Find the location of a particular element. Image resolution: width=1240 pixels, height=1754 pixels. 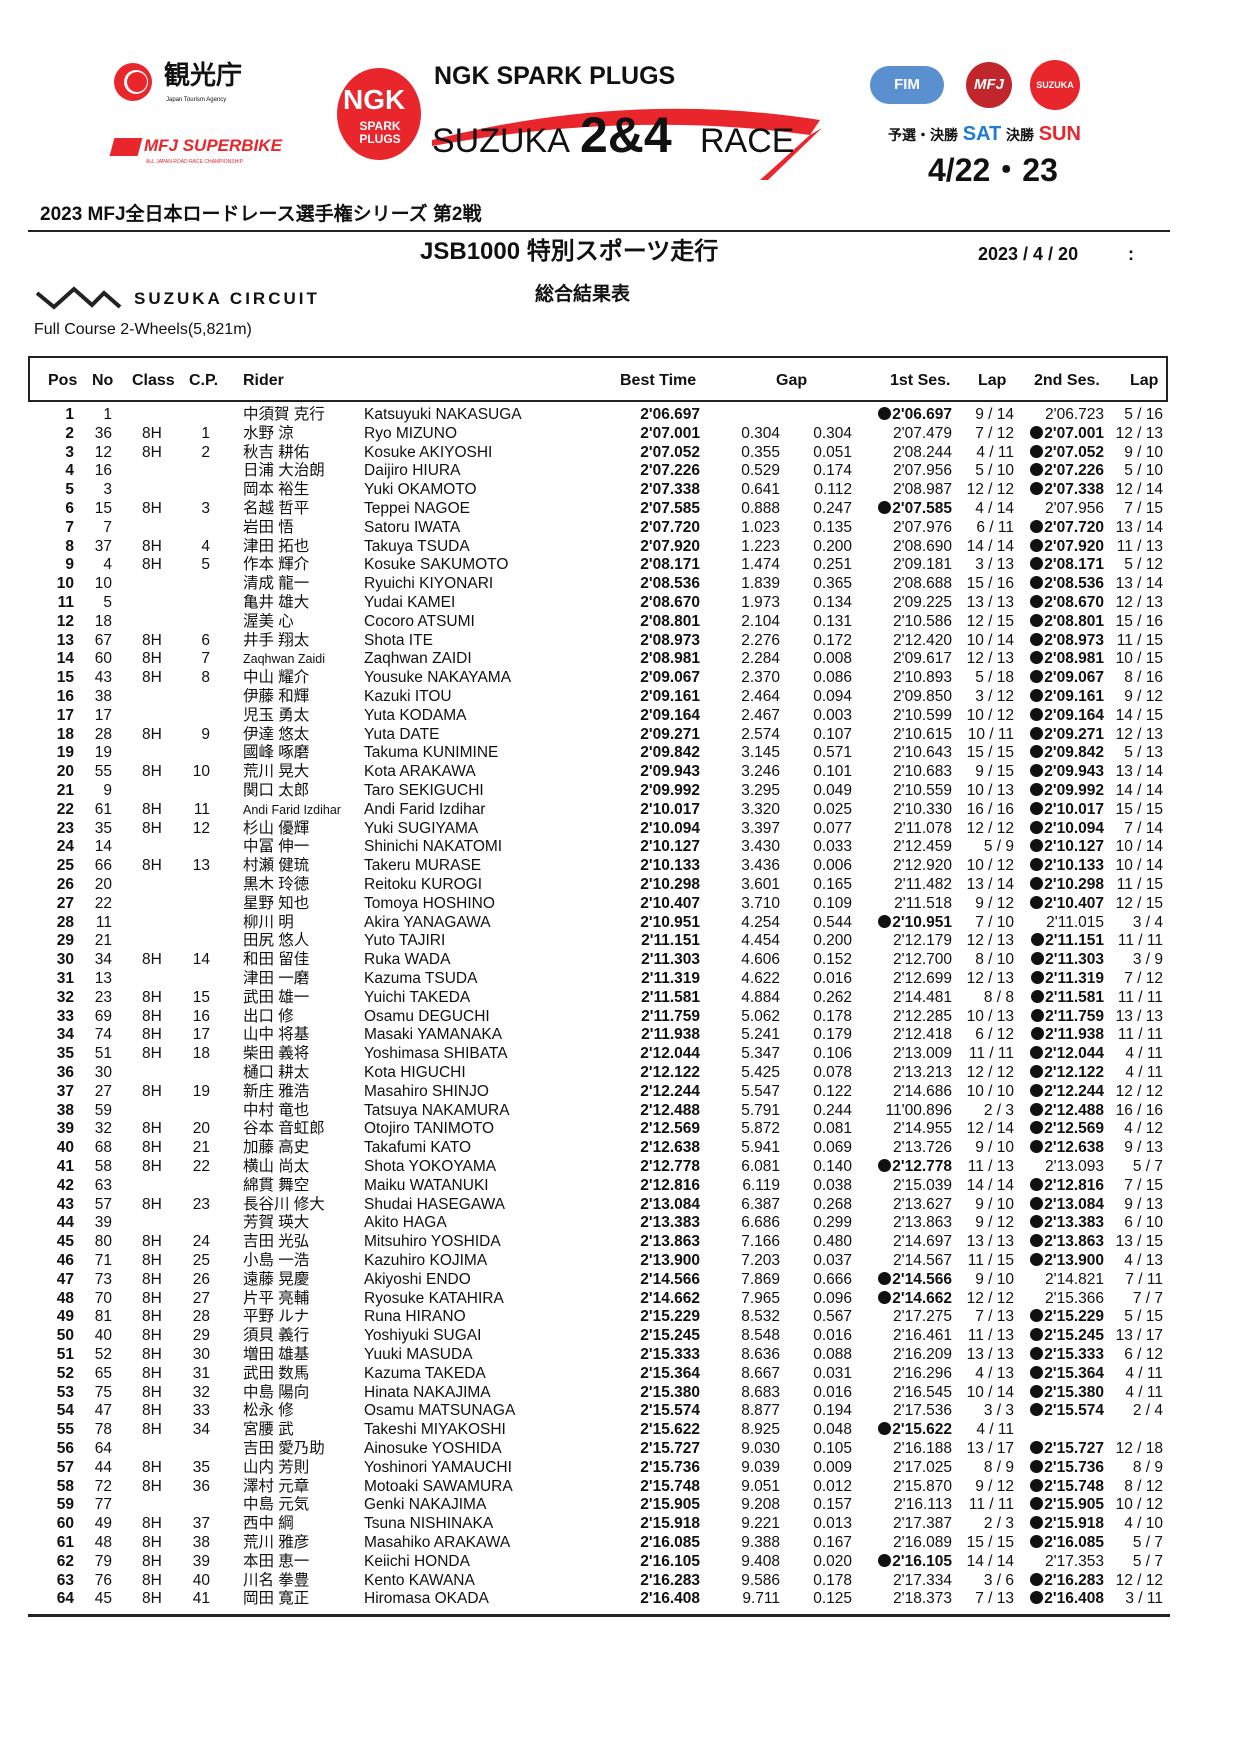

ses1-text: 2'11.518 is located at coordinates (923, 903).